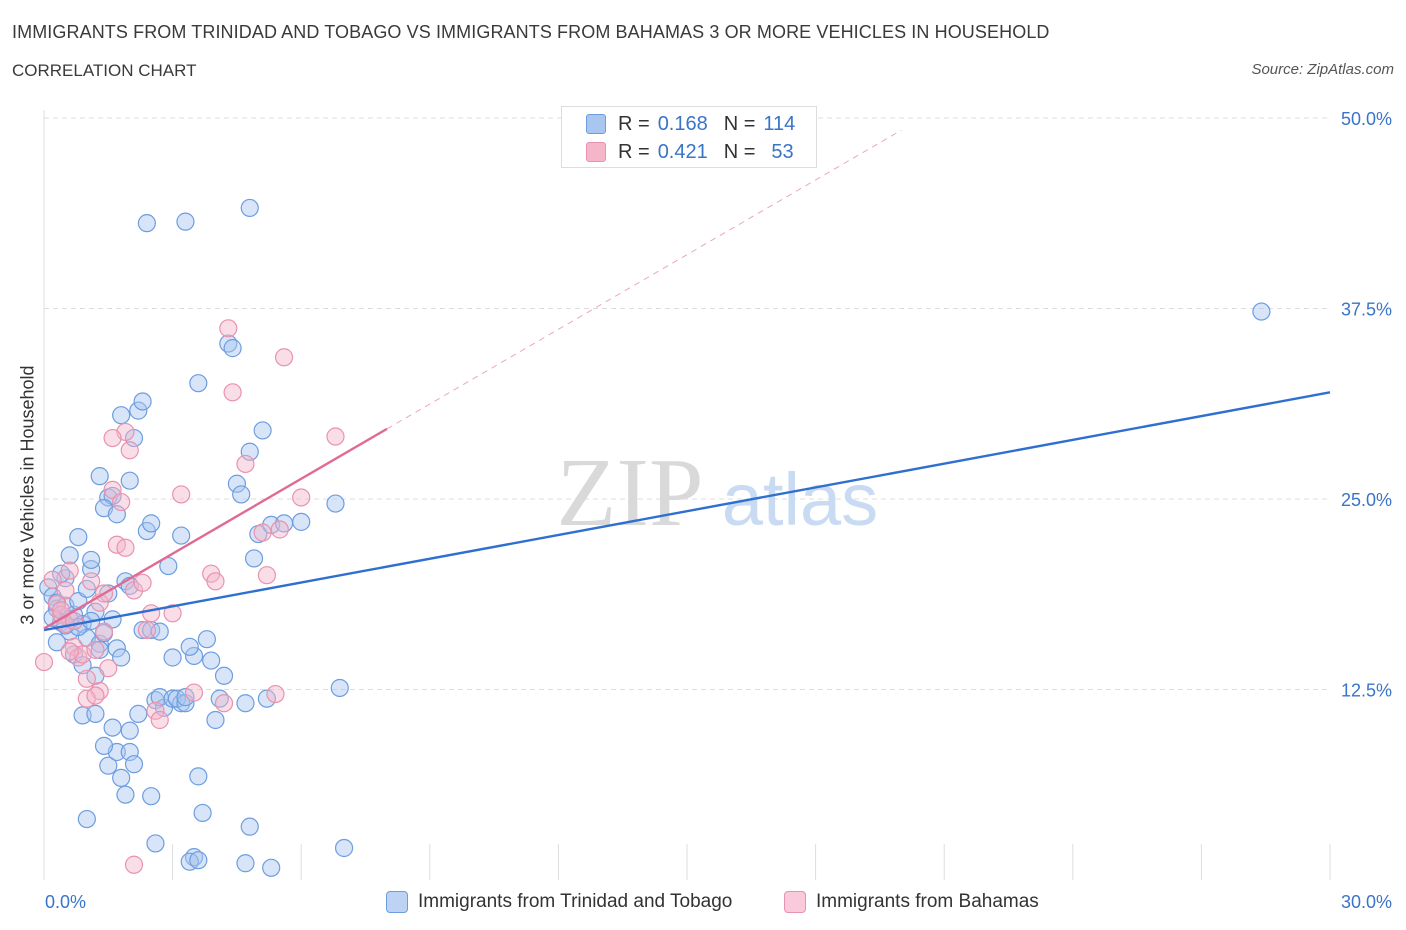  Describe the element at coordinates (27, 495) in the screenshot. I see `y-axis-label: 3 or more Vehicles in Household` at that location.